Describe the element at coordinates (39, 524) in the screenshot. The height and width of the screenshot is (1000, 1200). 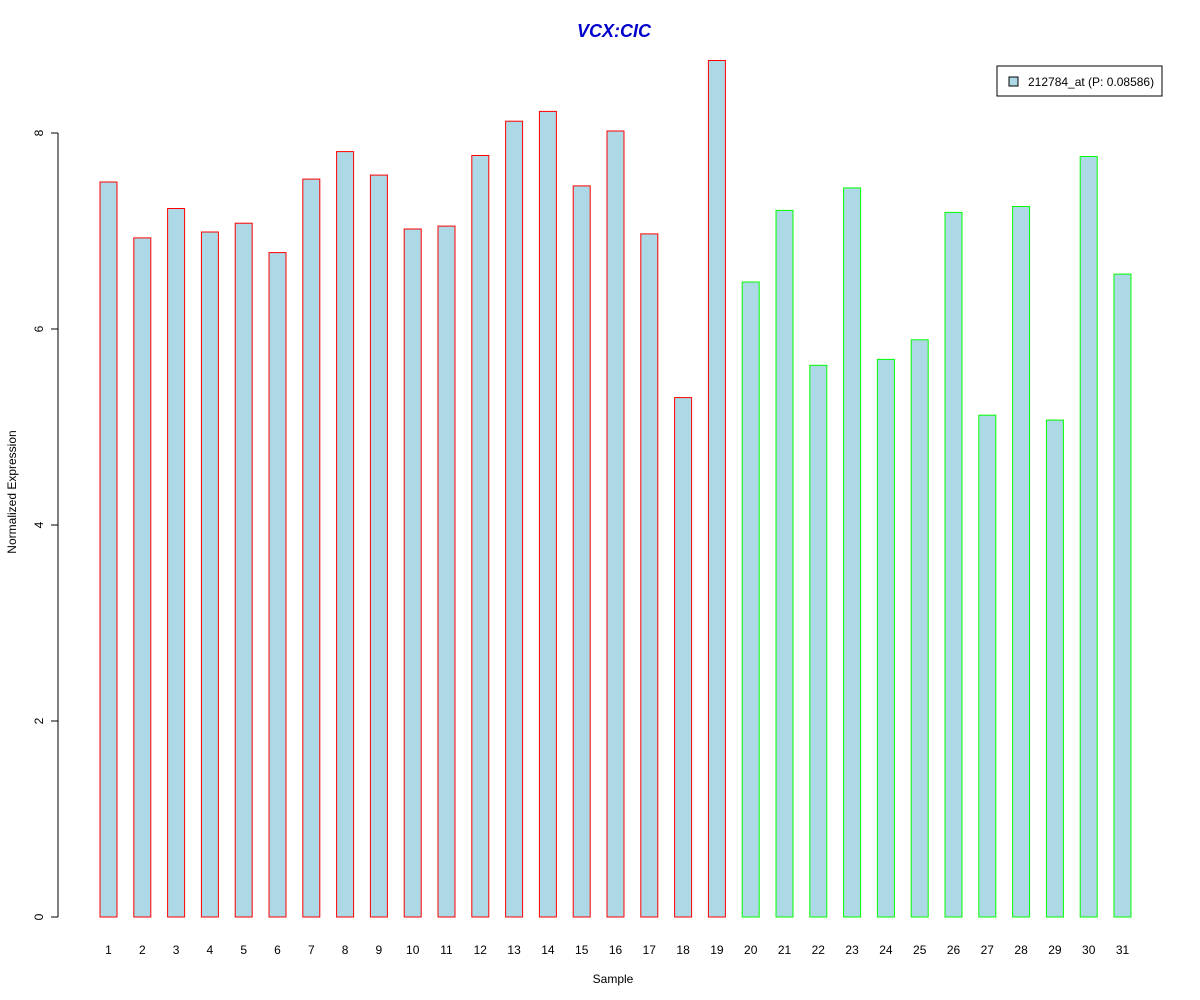
I see `y-tick-label: 4` at that location.